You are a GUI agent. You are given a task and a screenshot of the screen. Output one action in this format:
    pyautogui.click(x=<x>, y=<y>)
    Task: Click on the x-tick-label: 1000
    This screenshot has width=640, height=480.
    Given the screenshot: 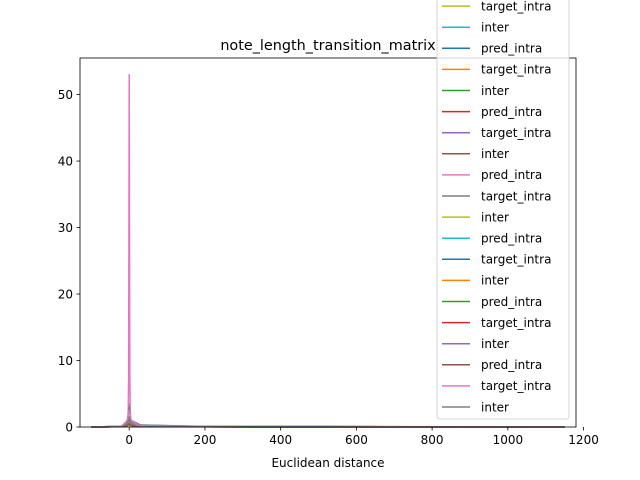 What is the action you would take?
    pyautogui.click(x=508, y=440)
    